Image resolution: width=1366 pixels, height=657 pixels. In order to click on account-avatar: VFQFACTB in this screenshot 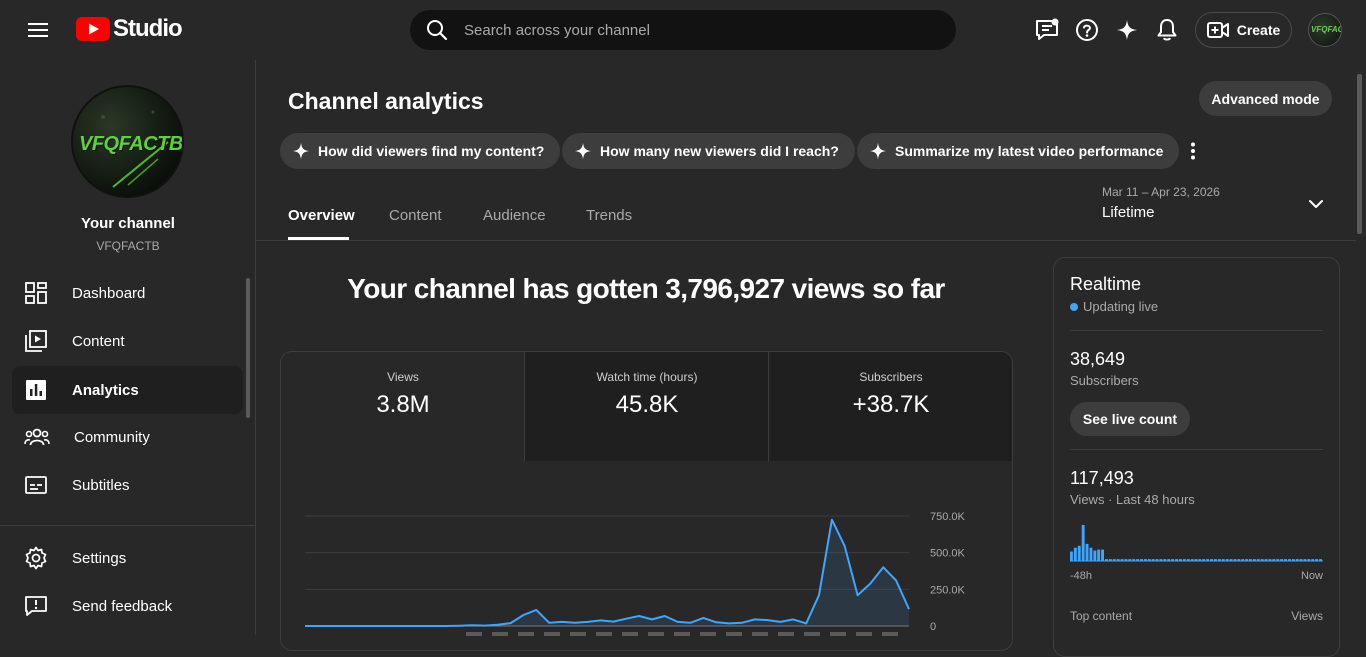, I will do `click(1325, 30)`.